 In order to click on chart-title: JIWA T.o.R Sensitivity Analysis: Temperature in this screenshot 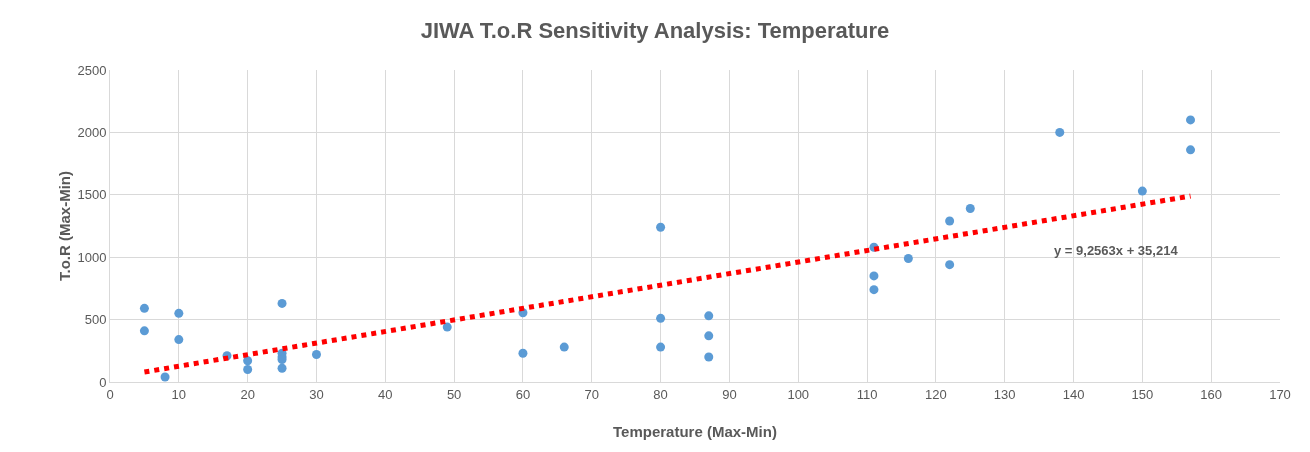, I will do `click(655, 30)`.